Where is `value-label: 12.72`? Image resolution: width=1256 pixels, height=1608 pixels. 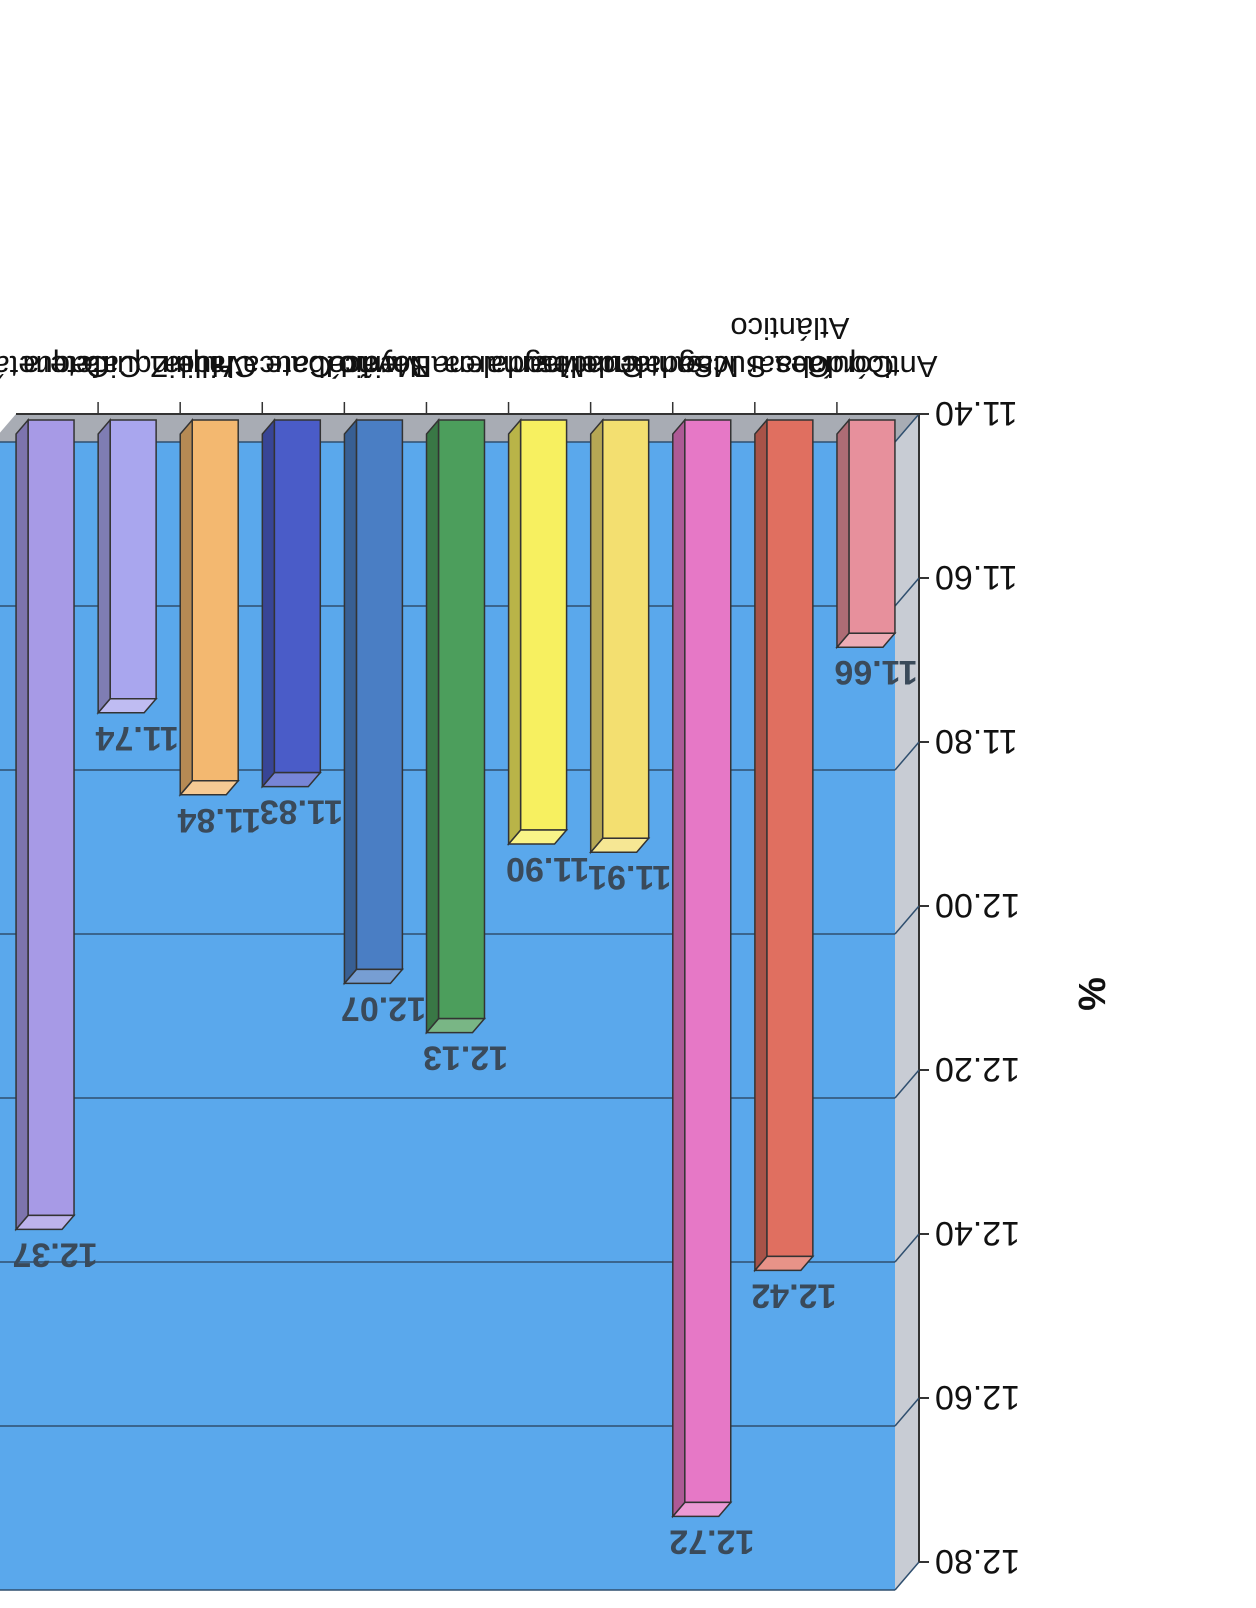
value-label: 12.72 is located at coordinates (711, 1541).